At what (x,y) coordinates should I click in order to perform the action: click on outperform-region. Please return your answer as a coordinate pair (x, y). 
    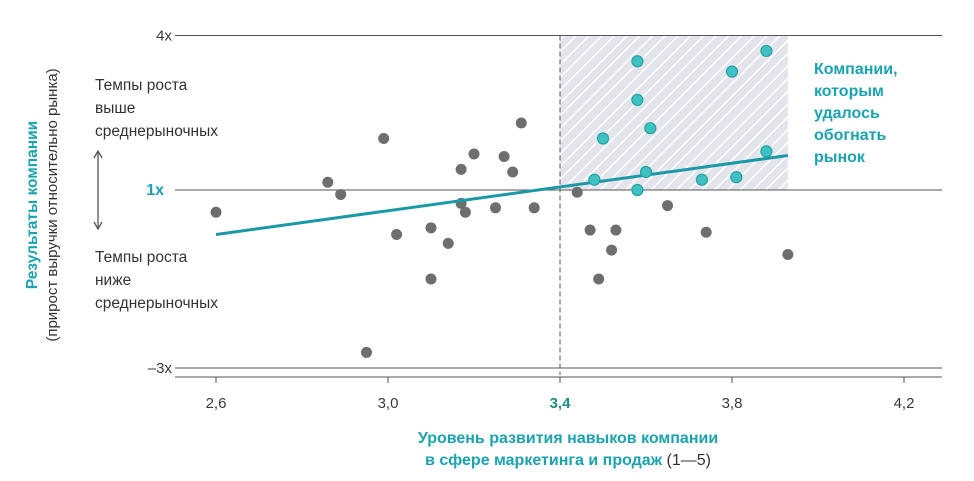
    Looking at the image, I should click on (674, 112).